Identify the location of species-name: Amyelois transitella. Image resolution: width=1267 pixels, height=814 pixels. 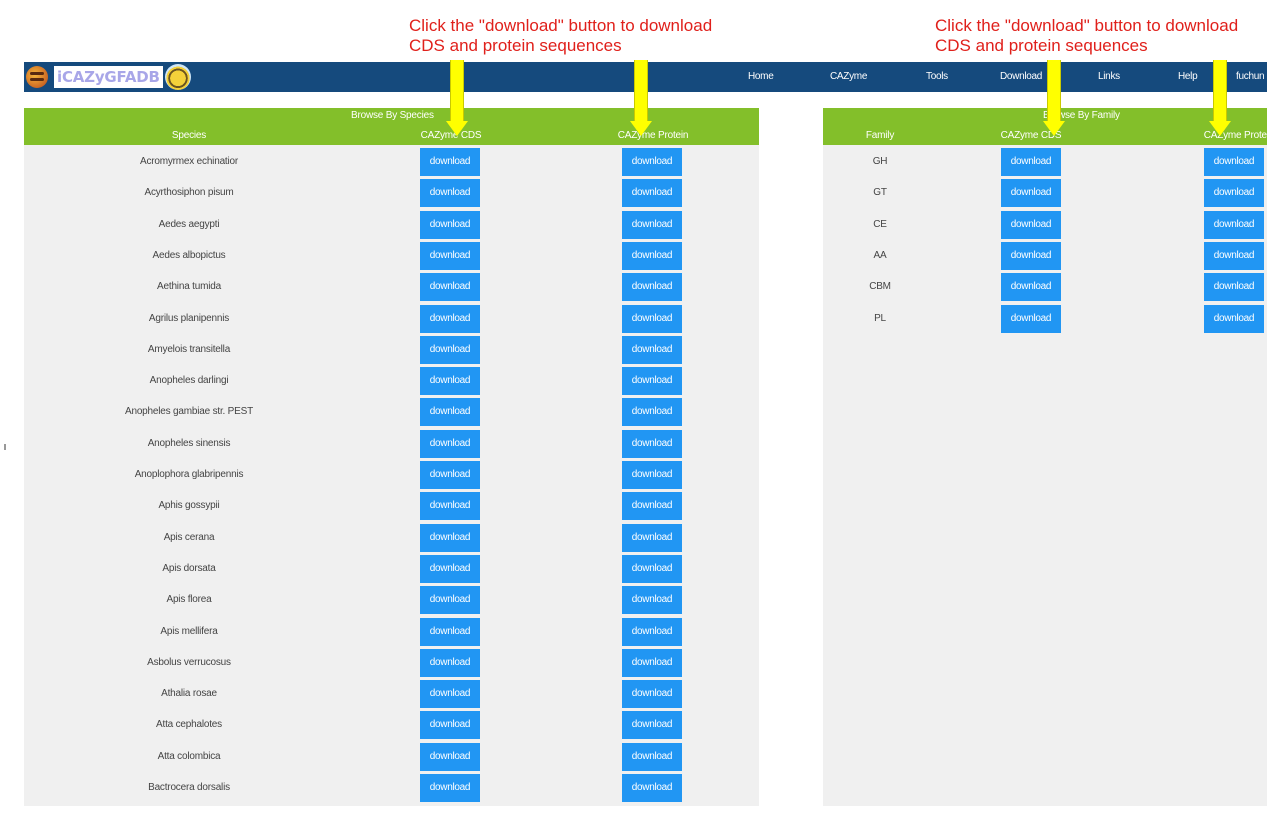
(189, 349).